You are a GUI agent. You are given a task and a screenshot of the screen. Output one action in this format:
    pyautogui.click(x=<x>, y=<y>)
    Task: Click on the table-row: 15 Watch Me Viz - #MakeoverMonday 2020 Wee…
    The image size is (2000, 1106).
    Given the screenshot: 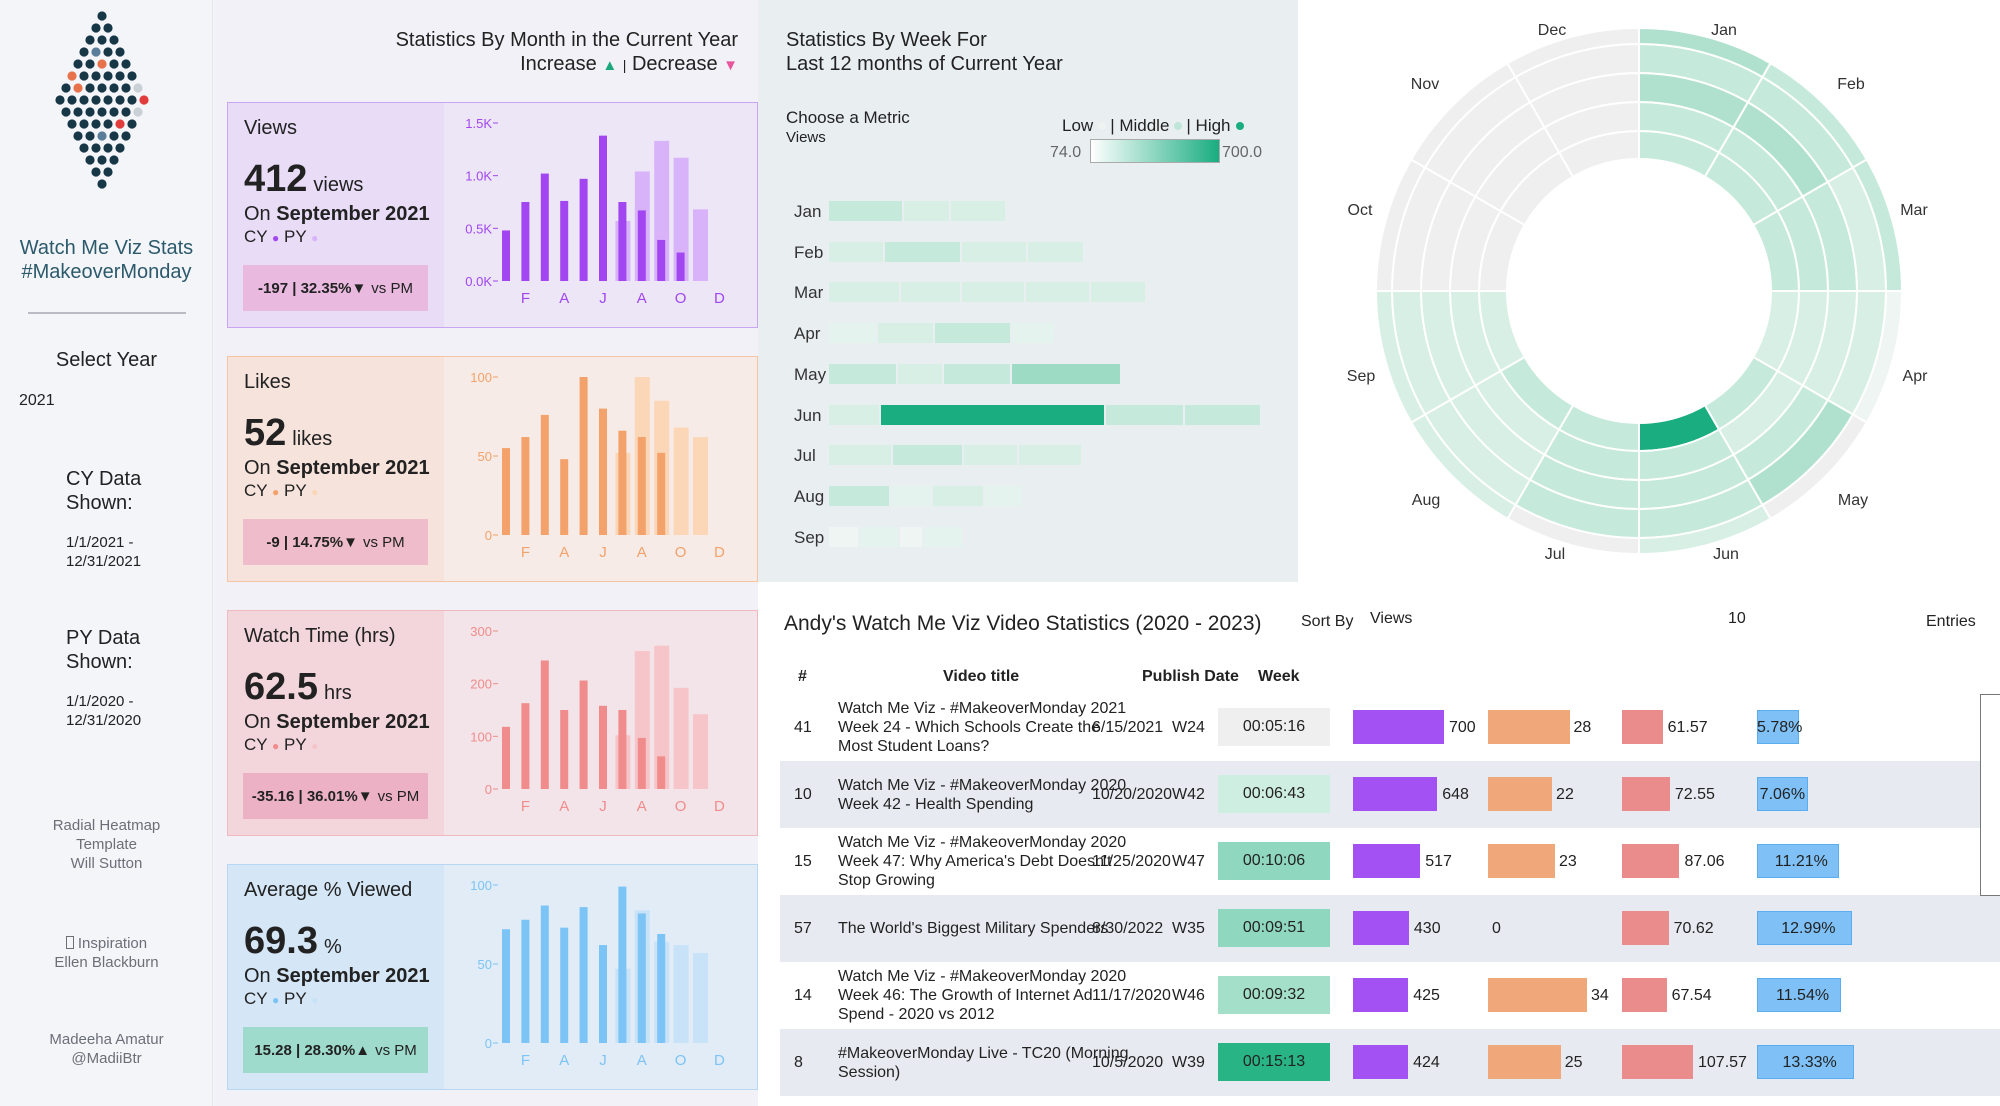 What is the action you would take?
    pyautogui.click(x=1390, y=861)
    